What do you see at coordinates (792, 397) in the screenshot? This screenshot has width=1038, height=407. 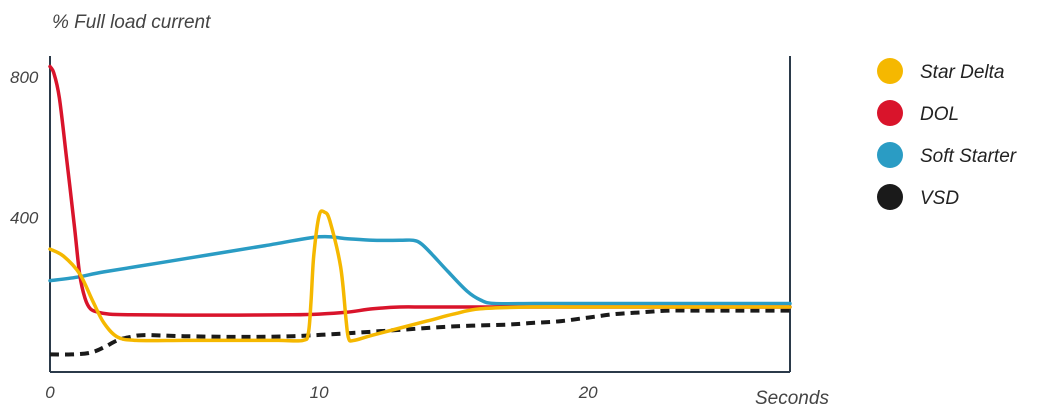 I see `x-axis-label: Seconds` at bounding box center [792, 397].